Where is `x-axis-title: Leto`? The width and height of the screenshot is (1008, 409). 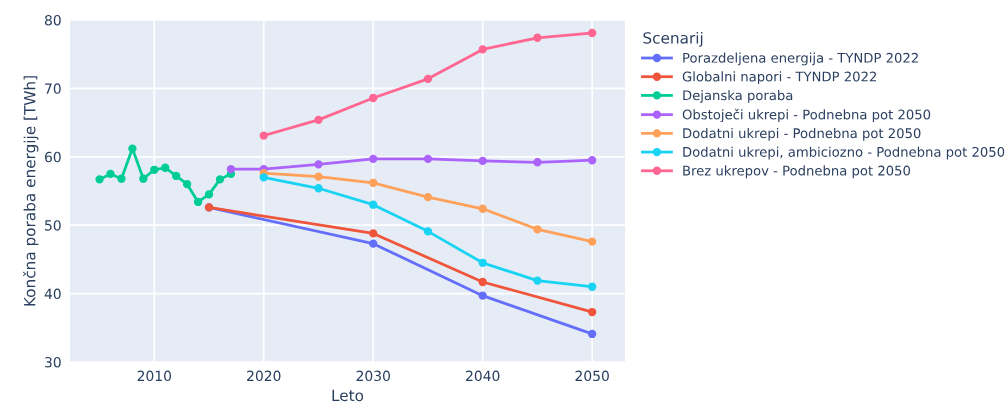 x-axis-title: Leto is located at coordinates (348, 395).